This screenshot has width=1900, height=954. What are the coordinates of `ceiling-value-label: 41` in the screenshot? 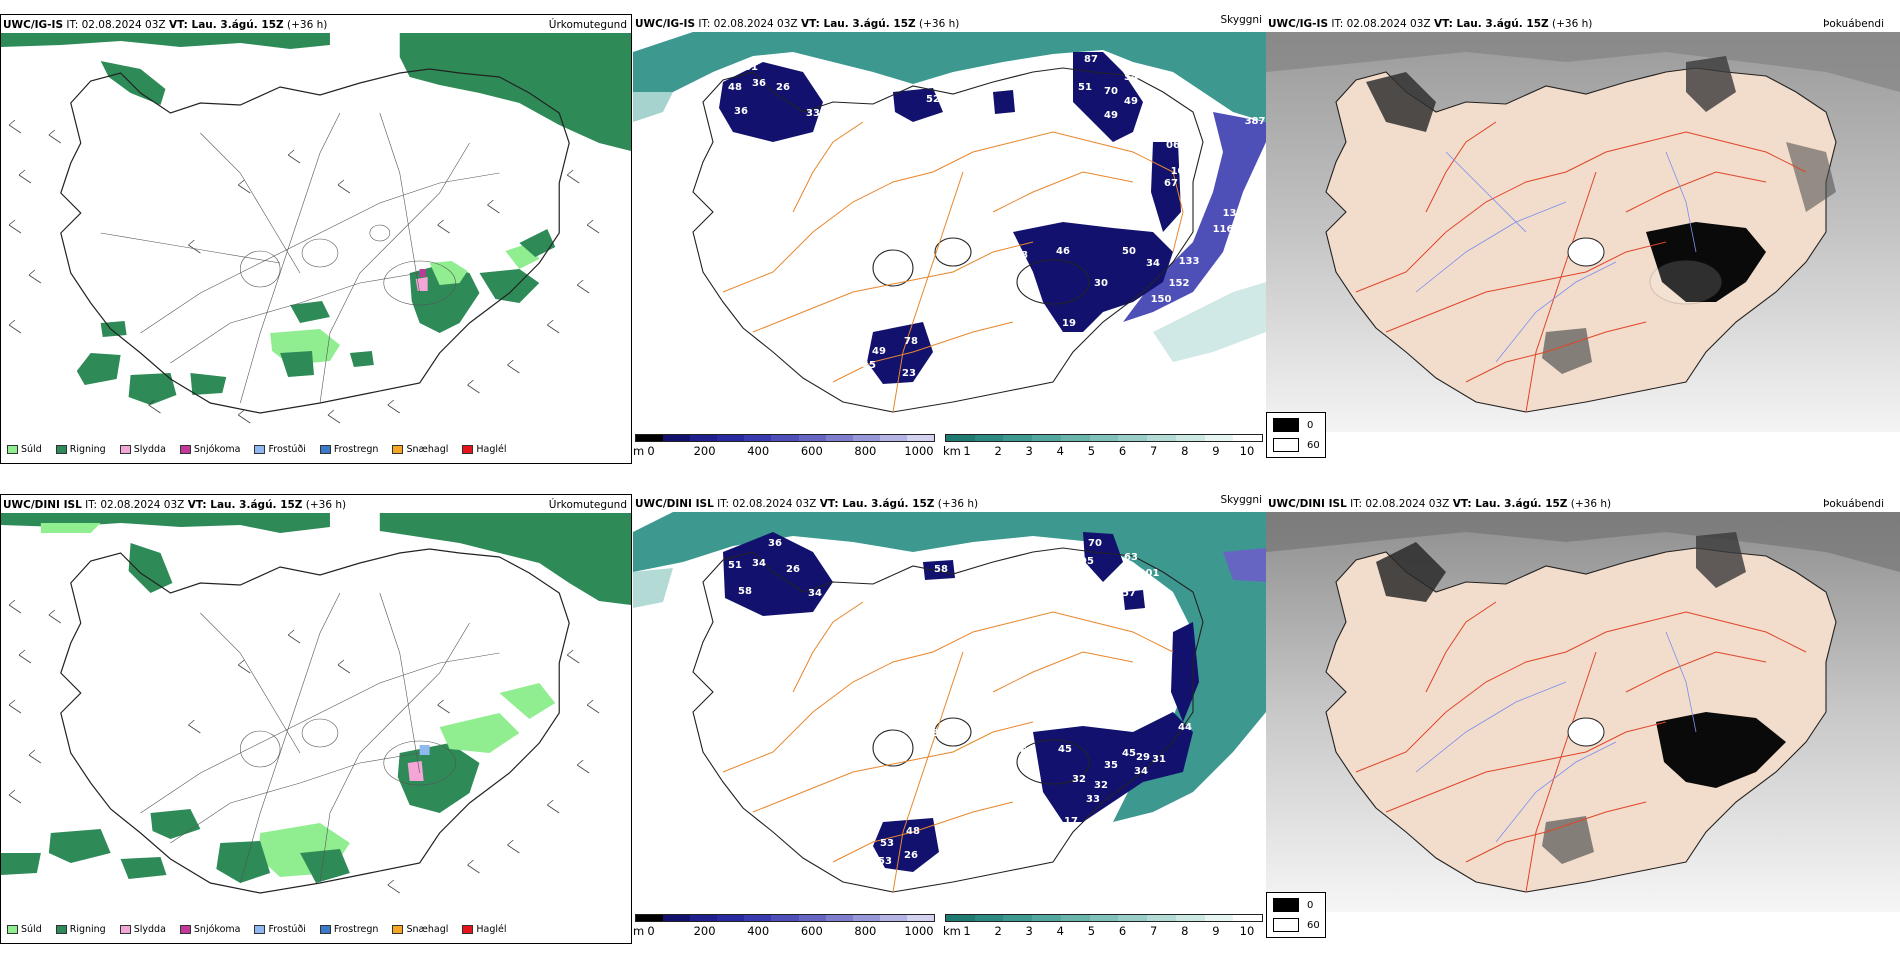 It's located at (751, 67).